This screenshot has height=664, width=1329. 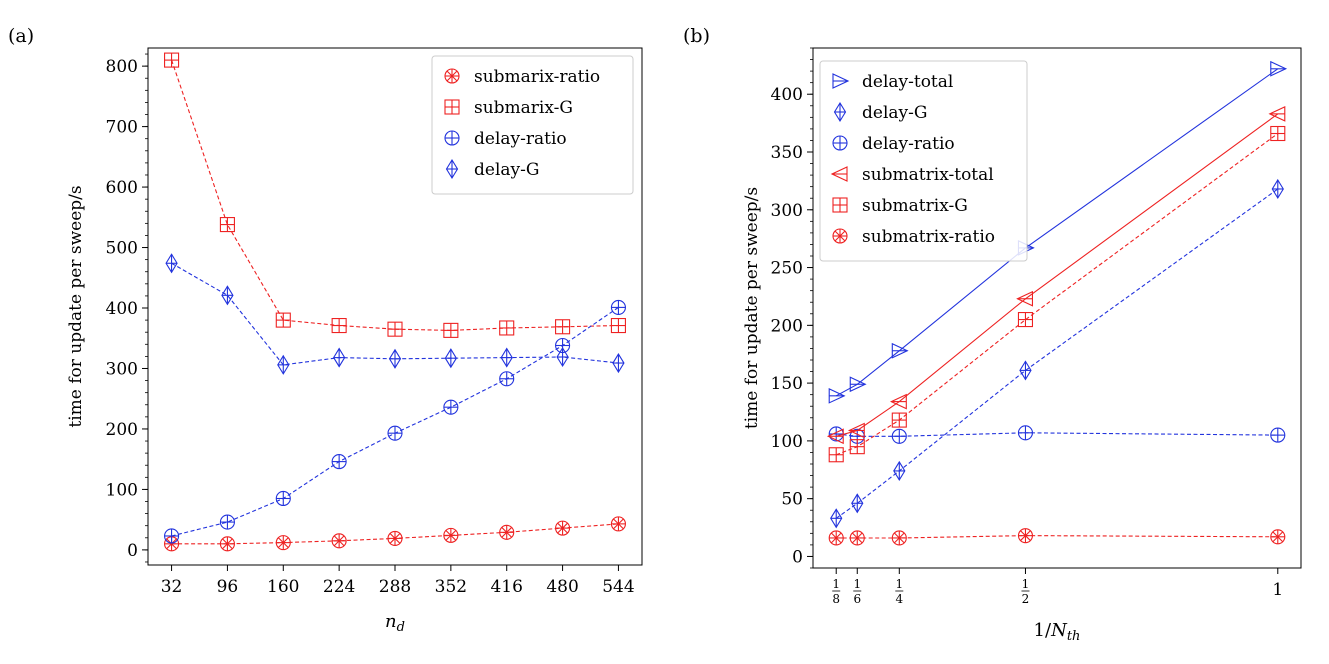 What do you see at coordinates (928, 175) in the screenshot?
I see `legend-label-submatrix-total: submatrix-total` at bounding box center [928, 175].